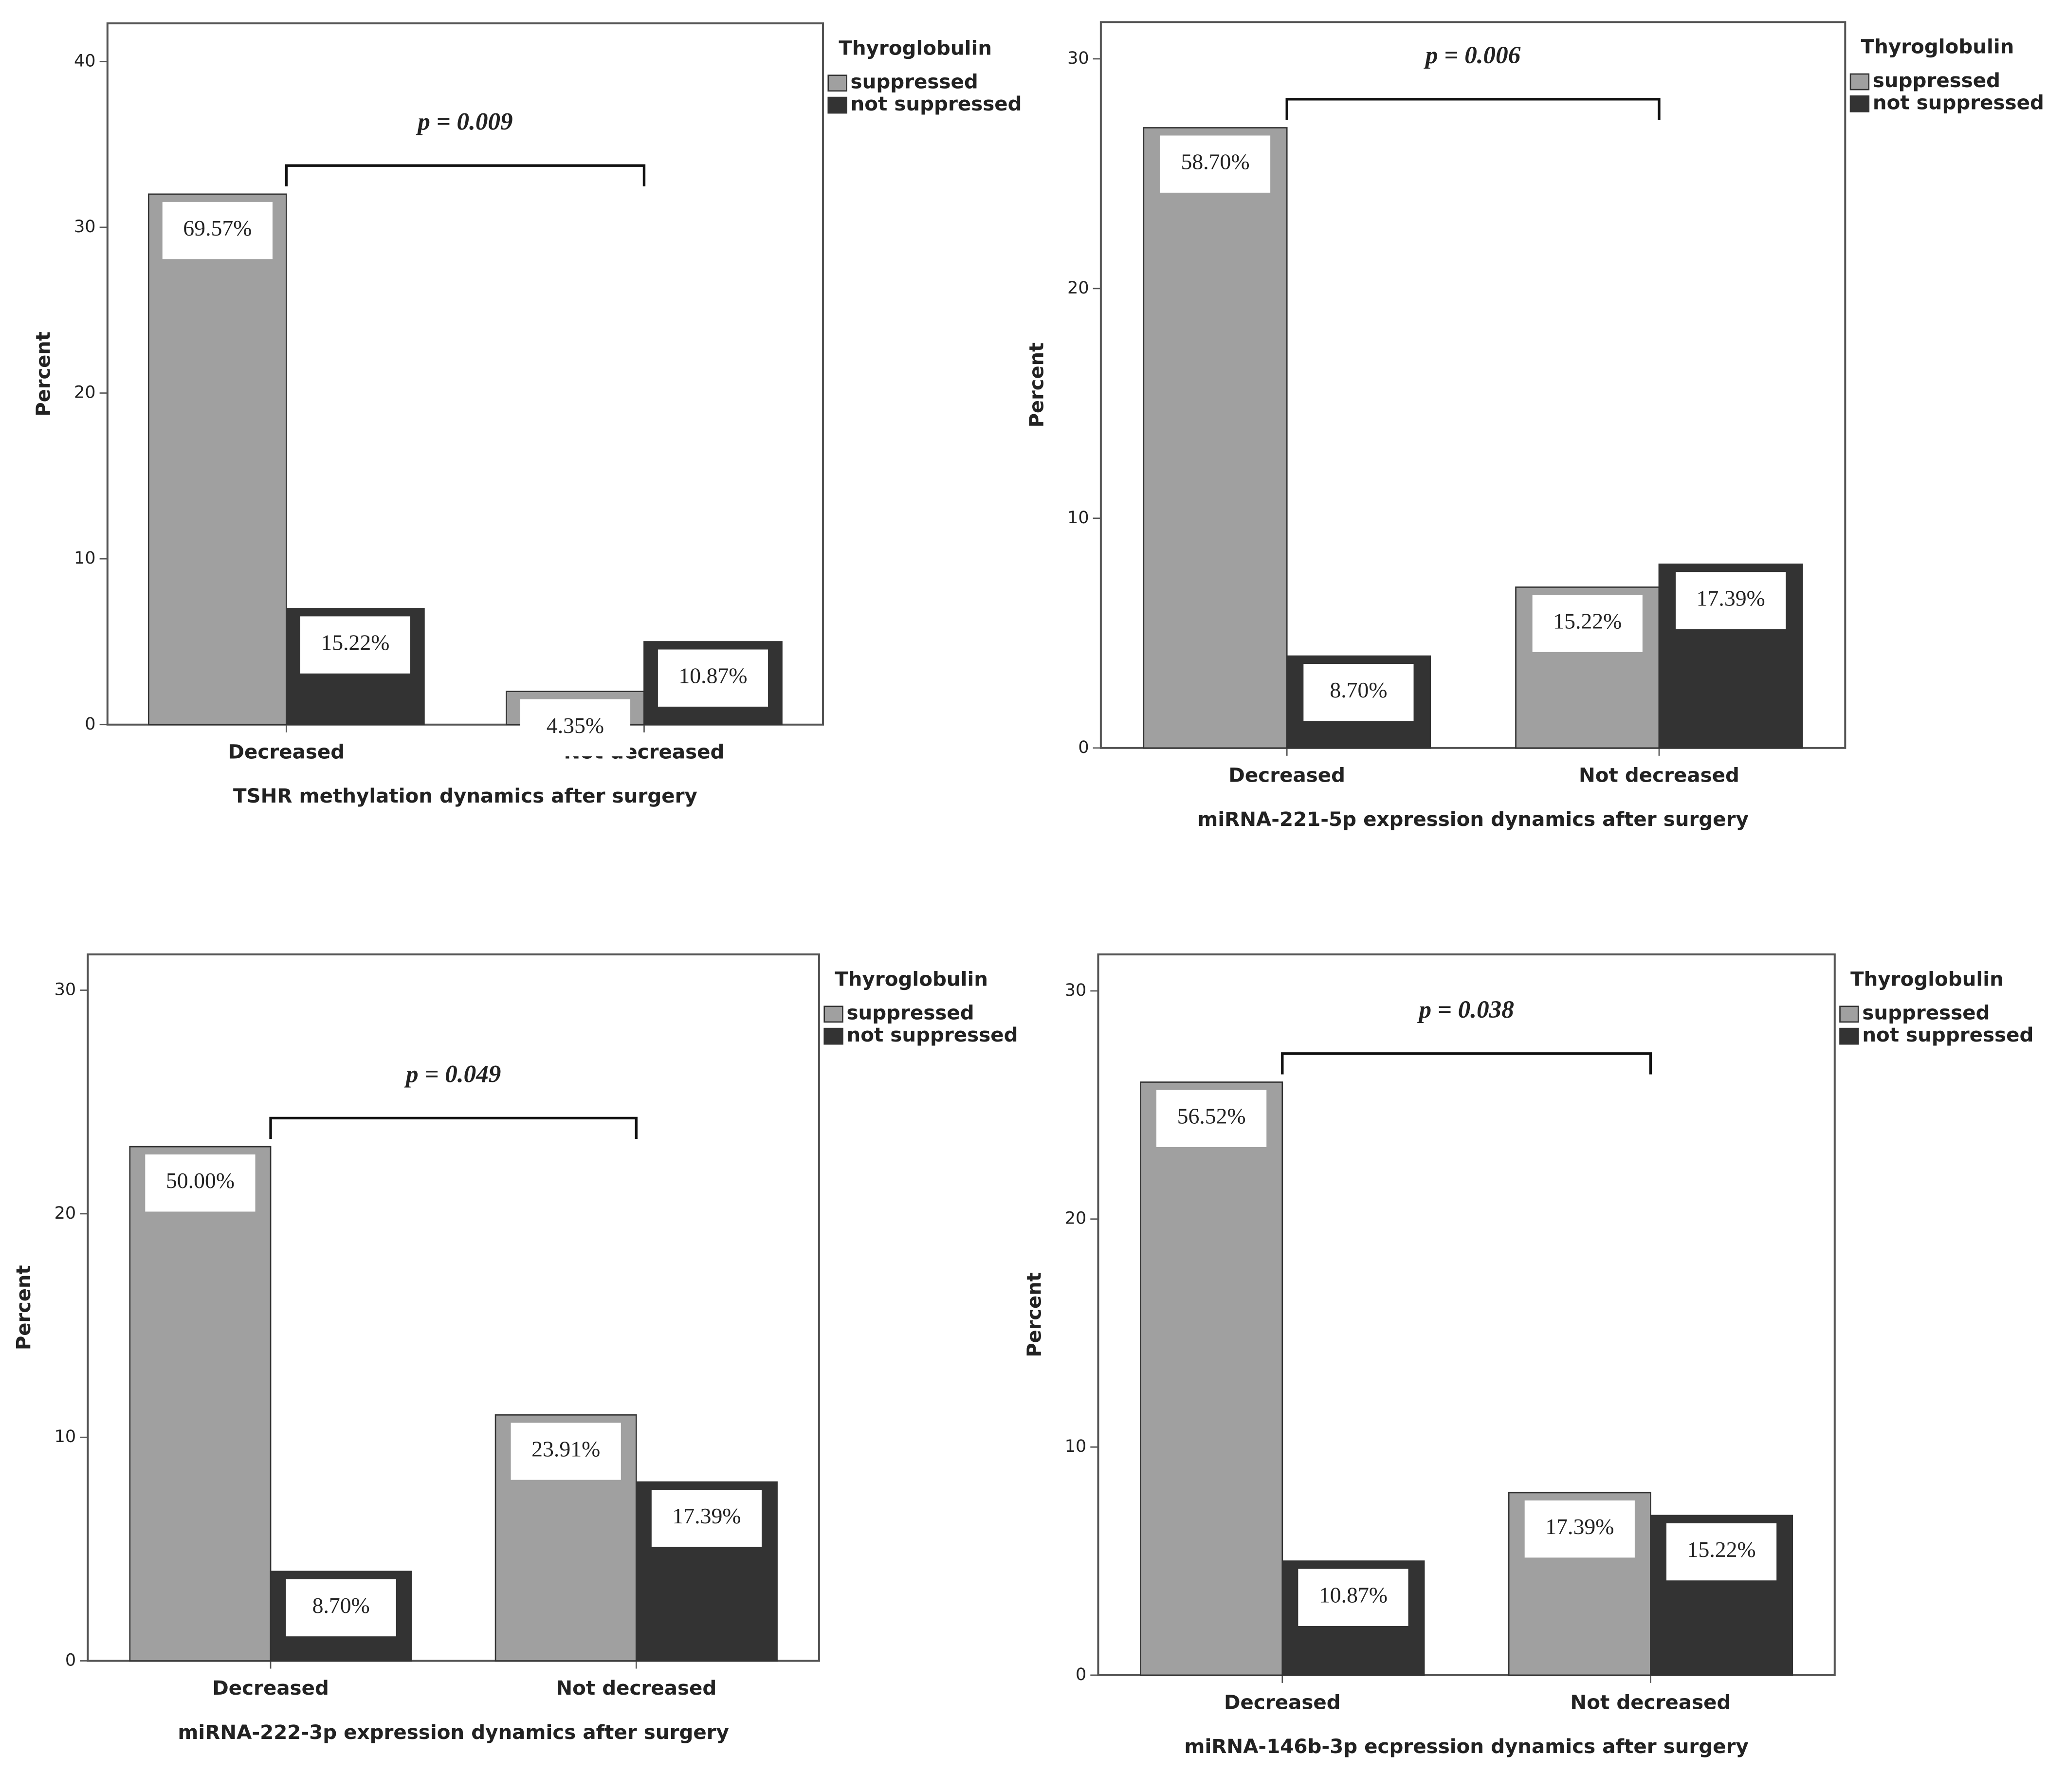 The height and width of the screenshot is (1792, 2047). Describe the element at coordinates (1465, 1010) in the screenshot. I see `p-value: p = 0.038` at that location.